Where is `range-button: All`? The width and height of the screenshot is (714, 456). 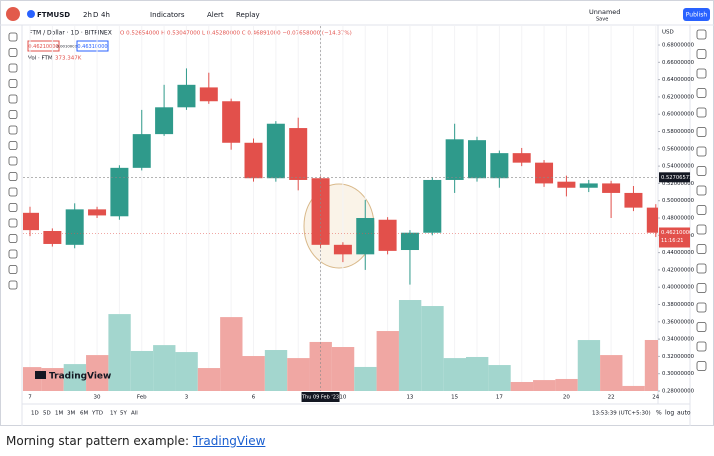
range-button: All is located at coordinates (134, 414).